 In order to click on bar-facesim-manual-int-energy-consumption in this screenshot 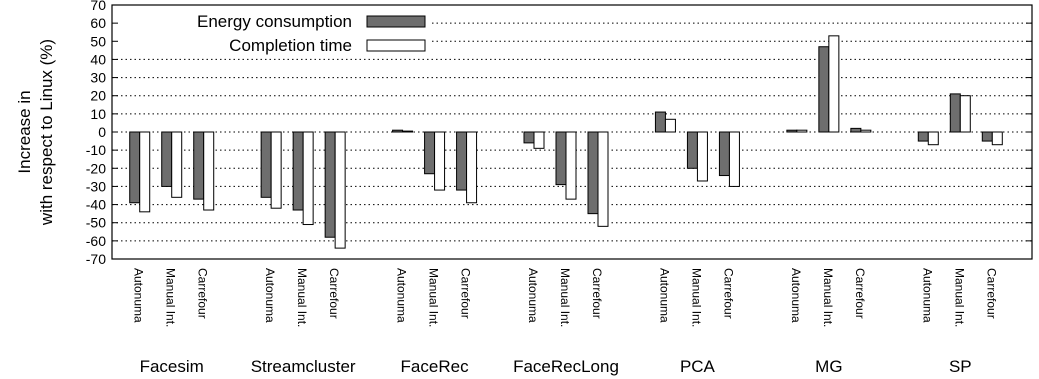, I will do `click(167, 159)`.